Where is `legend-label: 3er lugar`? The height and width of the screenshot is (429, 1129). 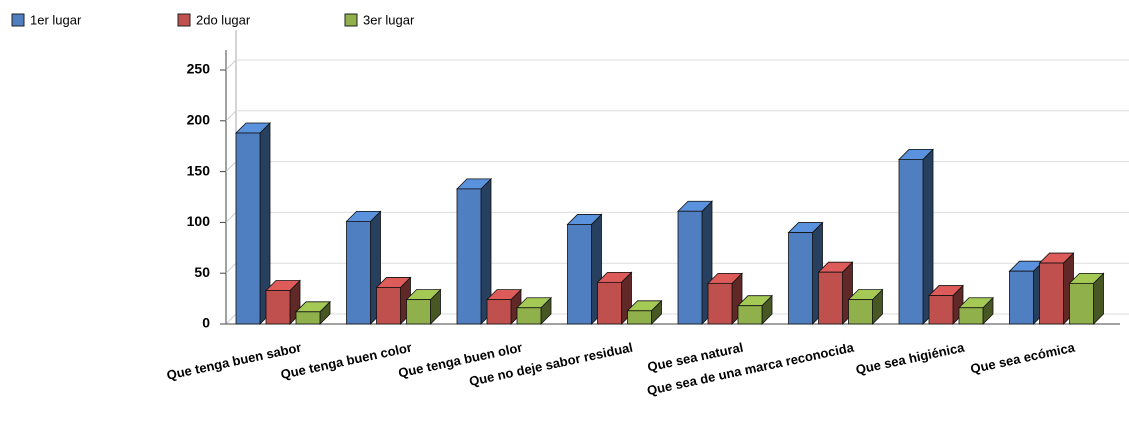 legend-label: 3er lugar is located at coordinates (389, 19).